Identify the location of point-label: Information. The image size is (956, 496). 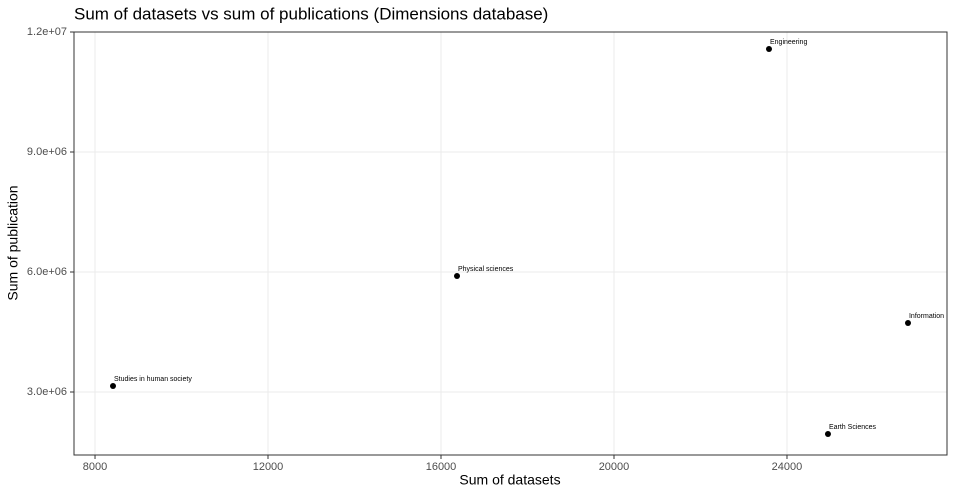
(926, 316).